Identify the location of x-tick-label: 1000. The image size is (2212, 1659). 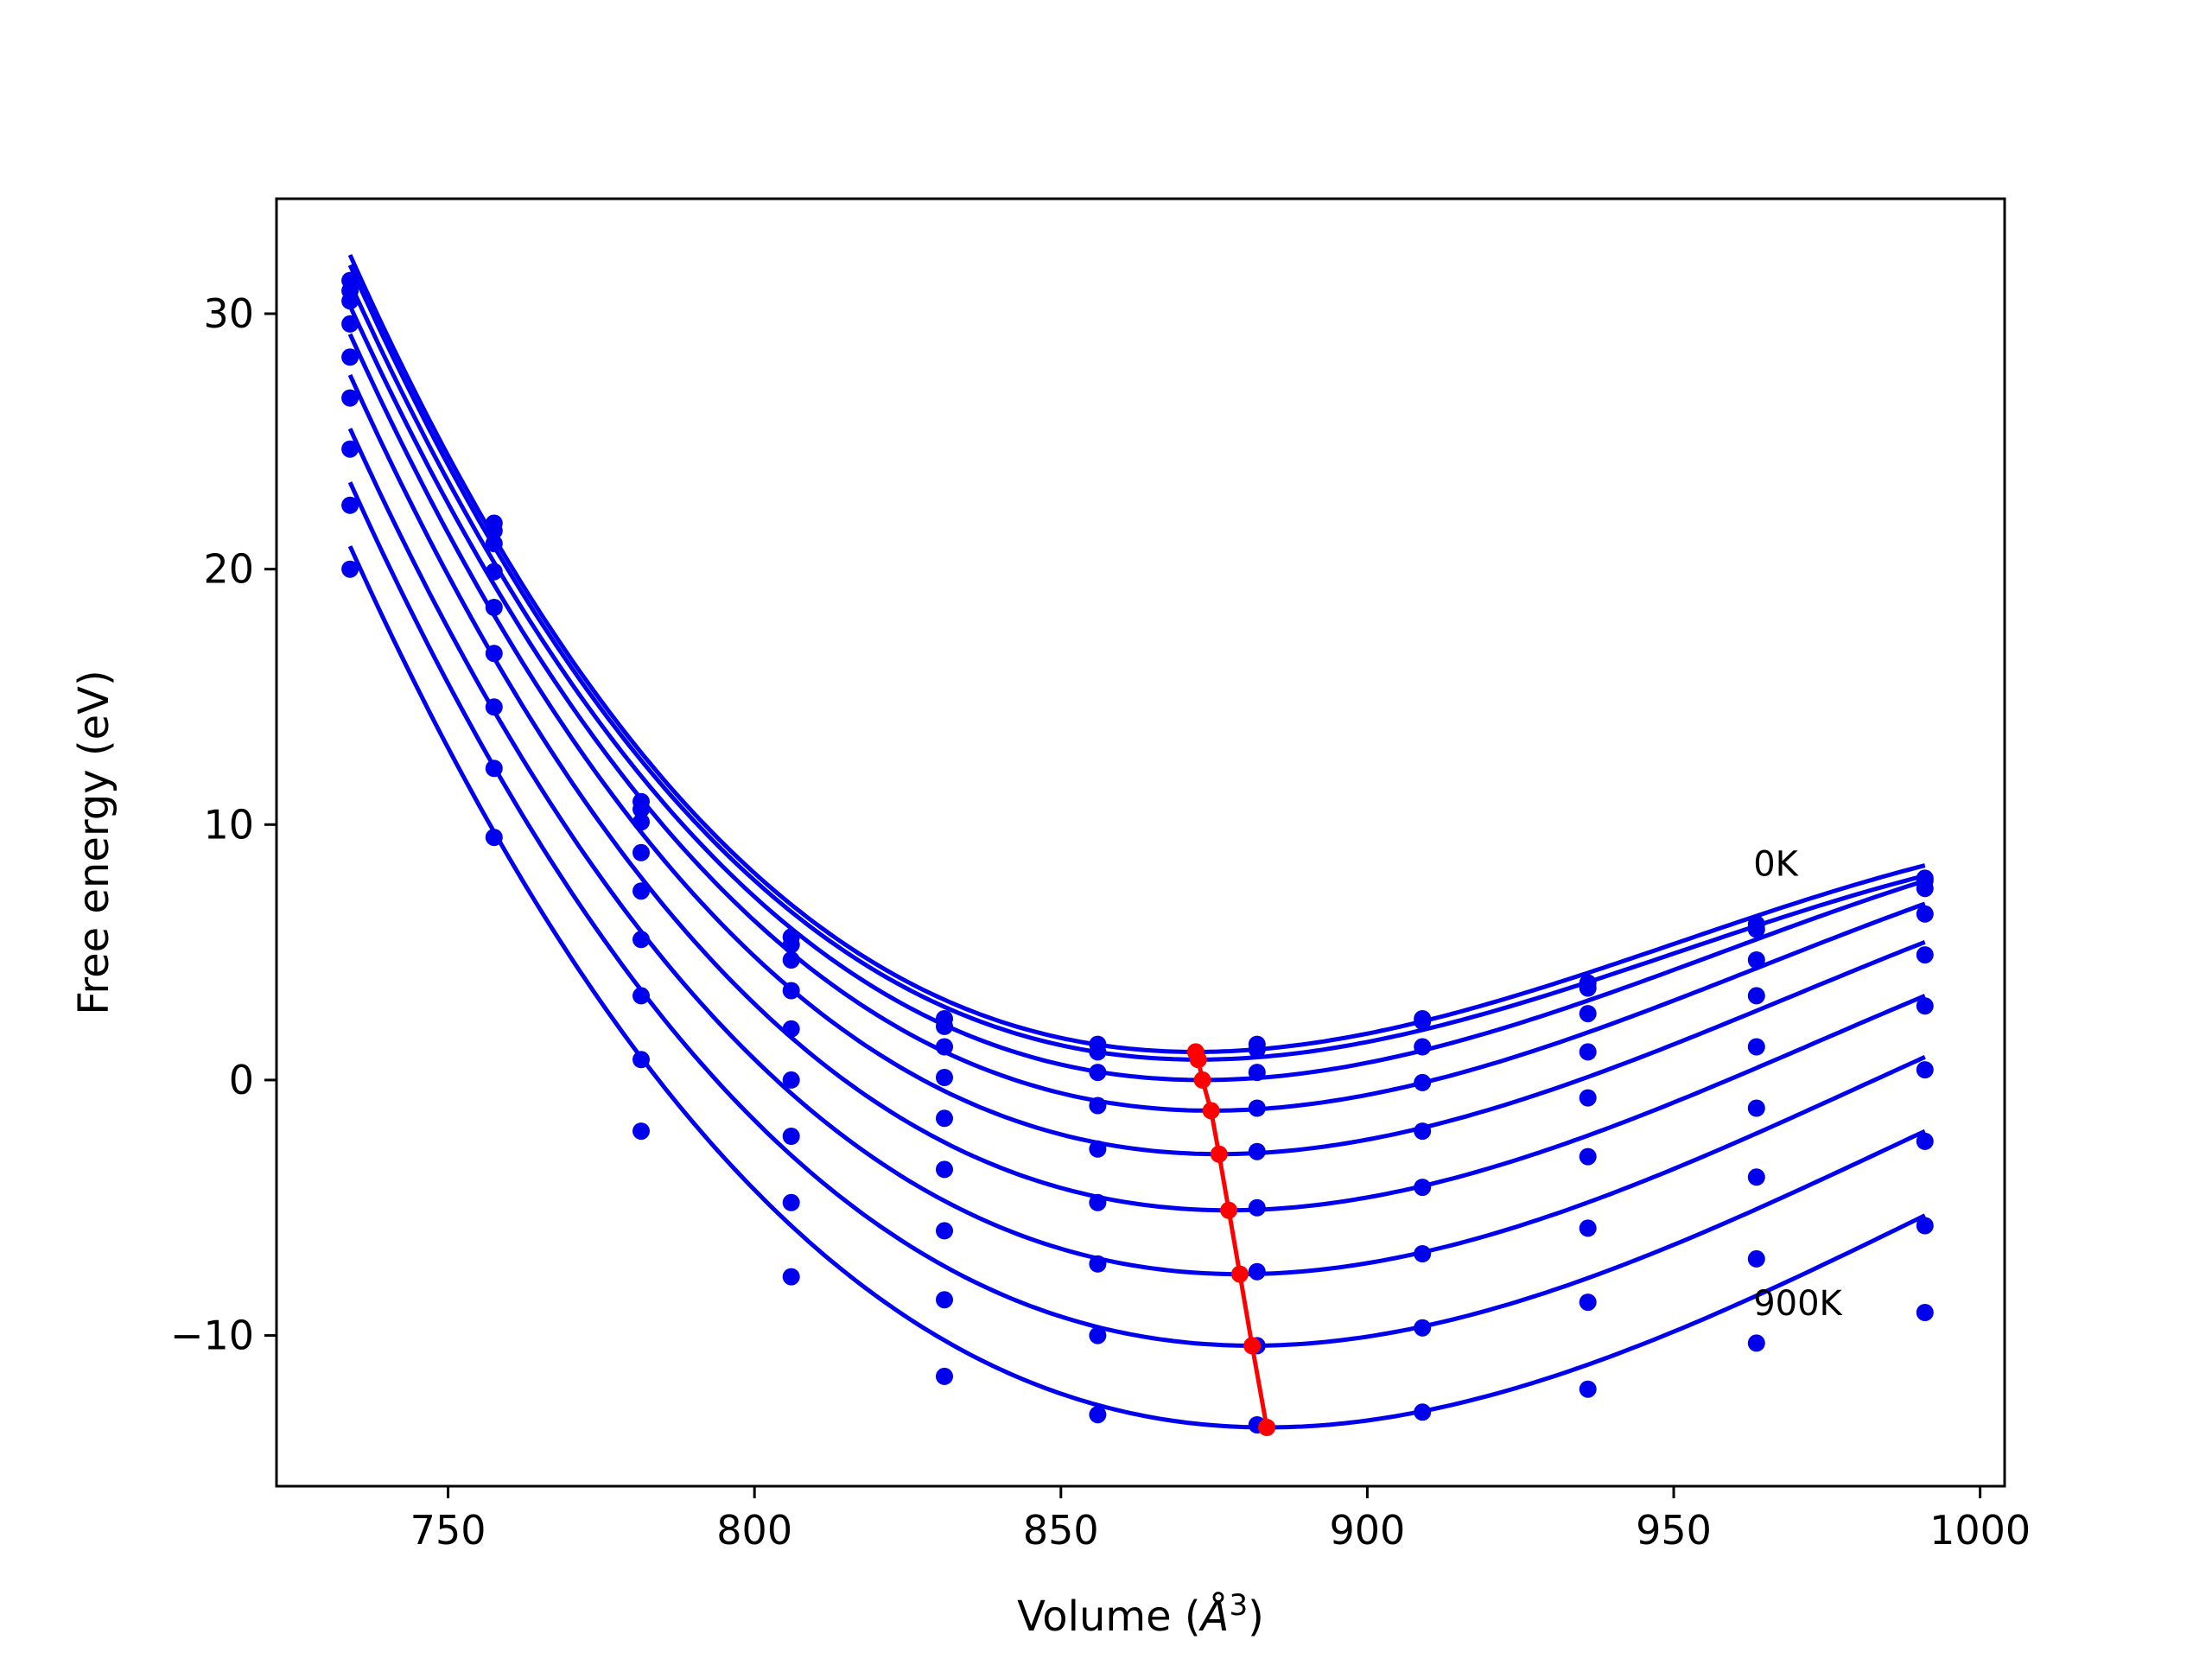
(1980, 1530).